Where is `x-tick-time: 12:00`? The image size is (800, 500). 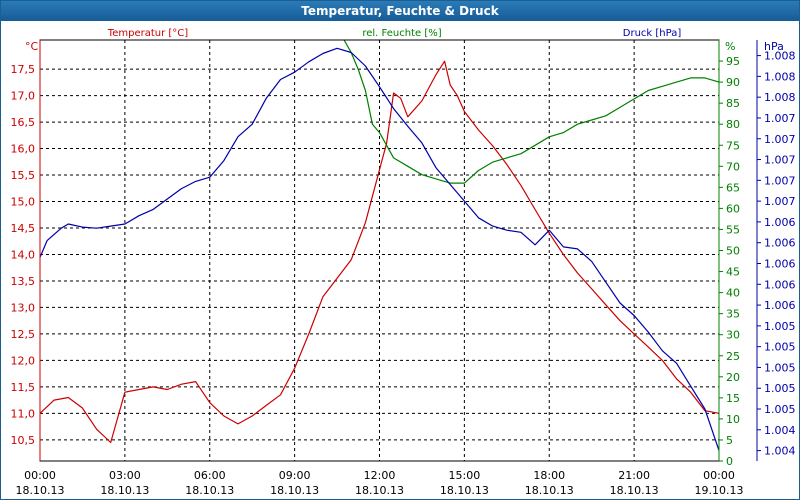 x-tick-time: 12:00 is located at coordinates (380, 475).